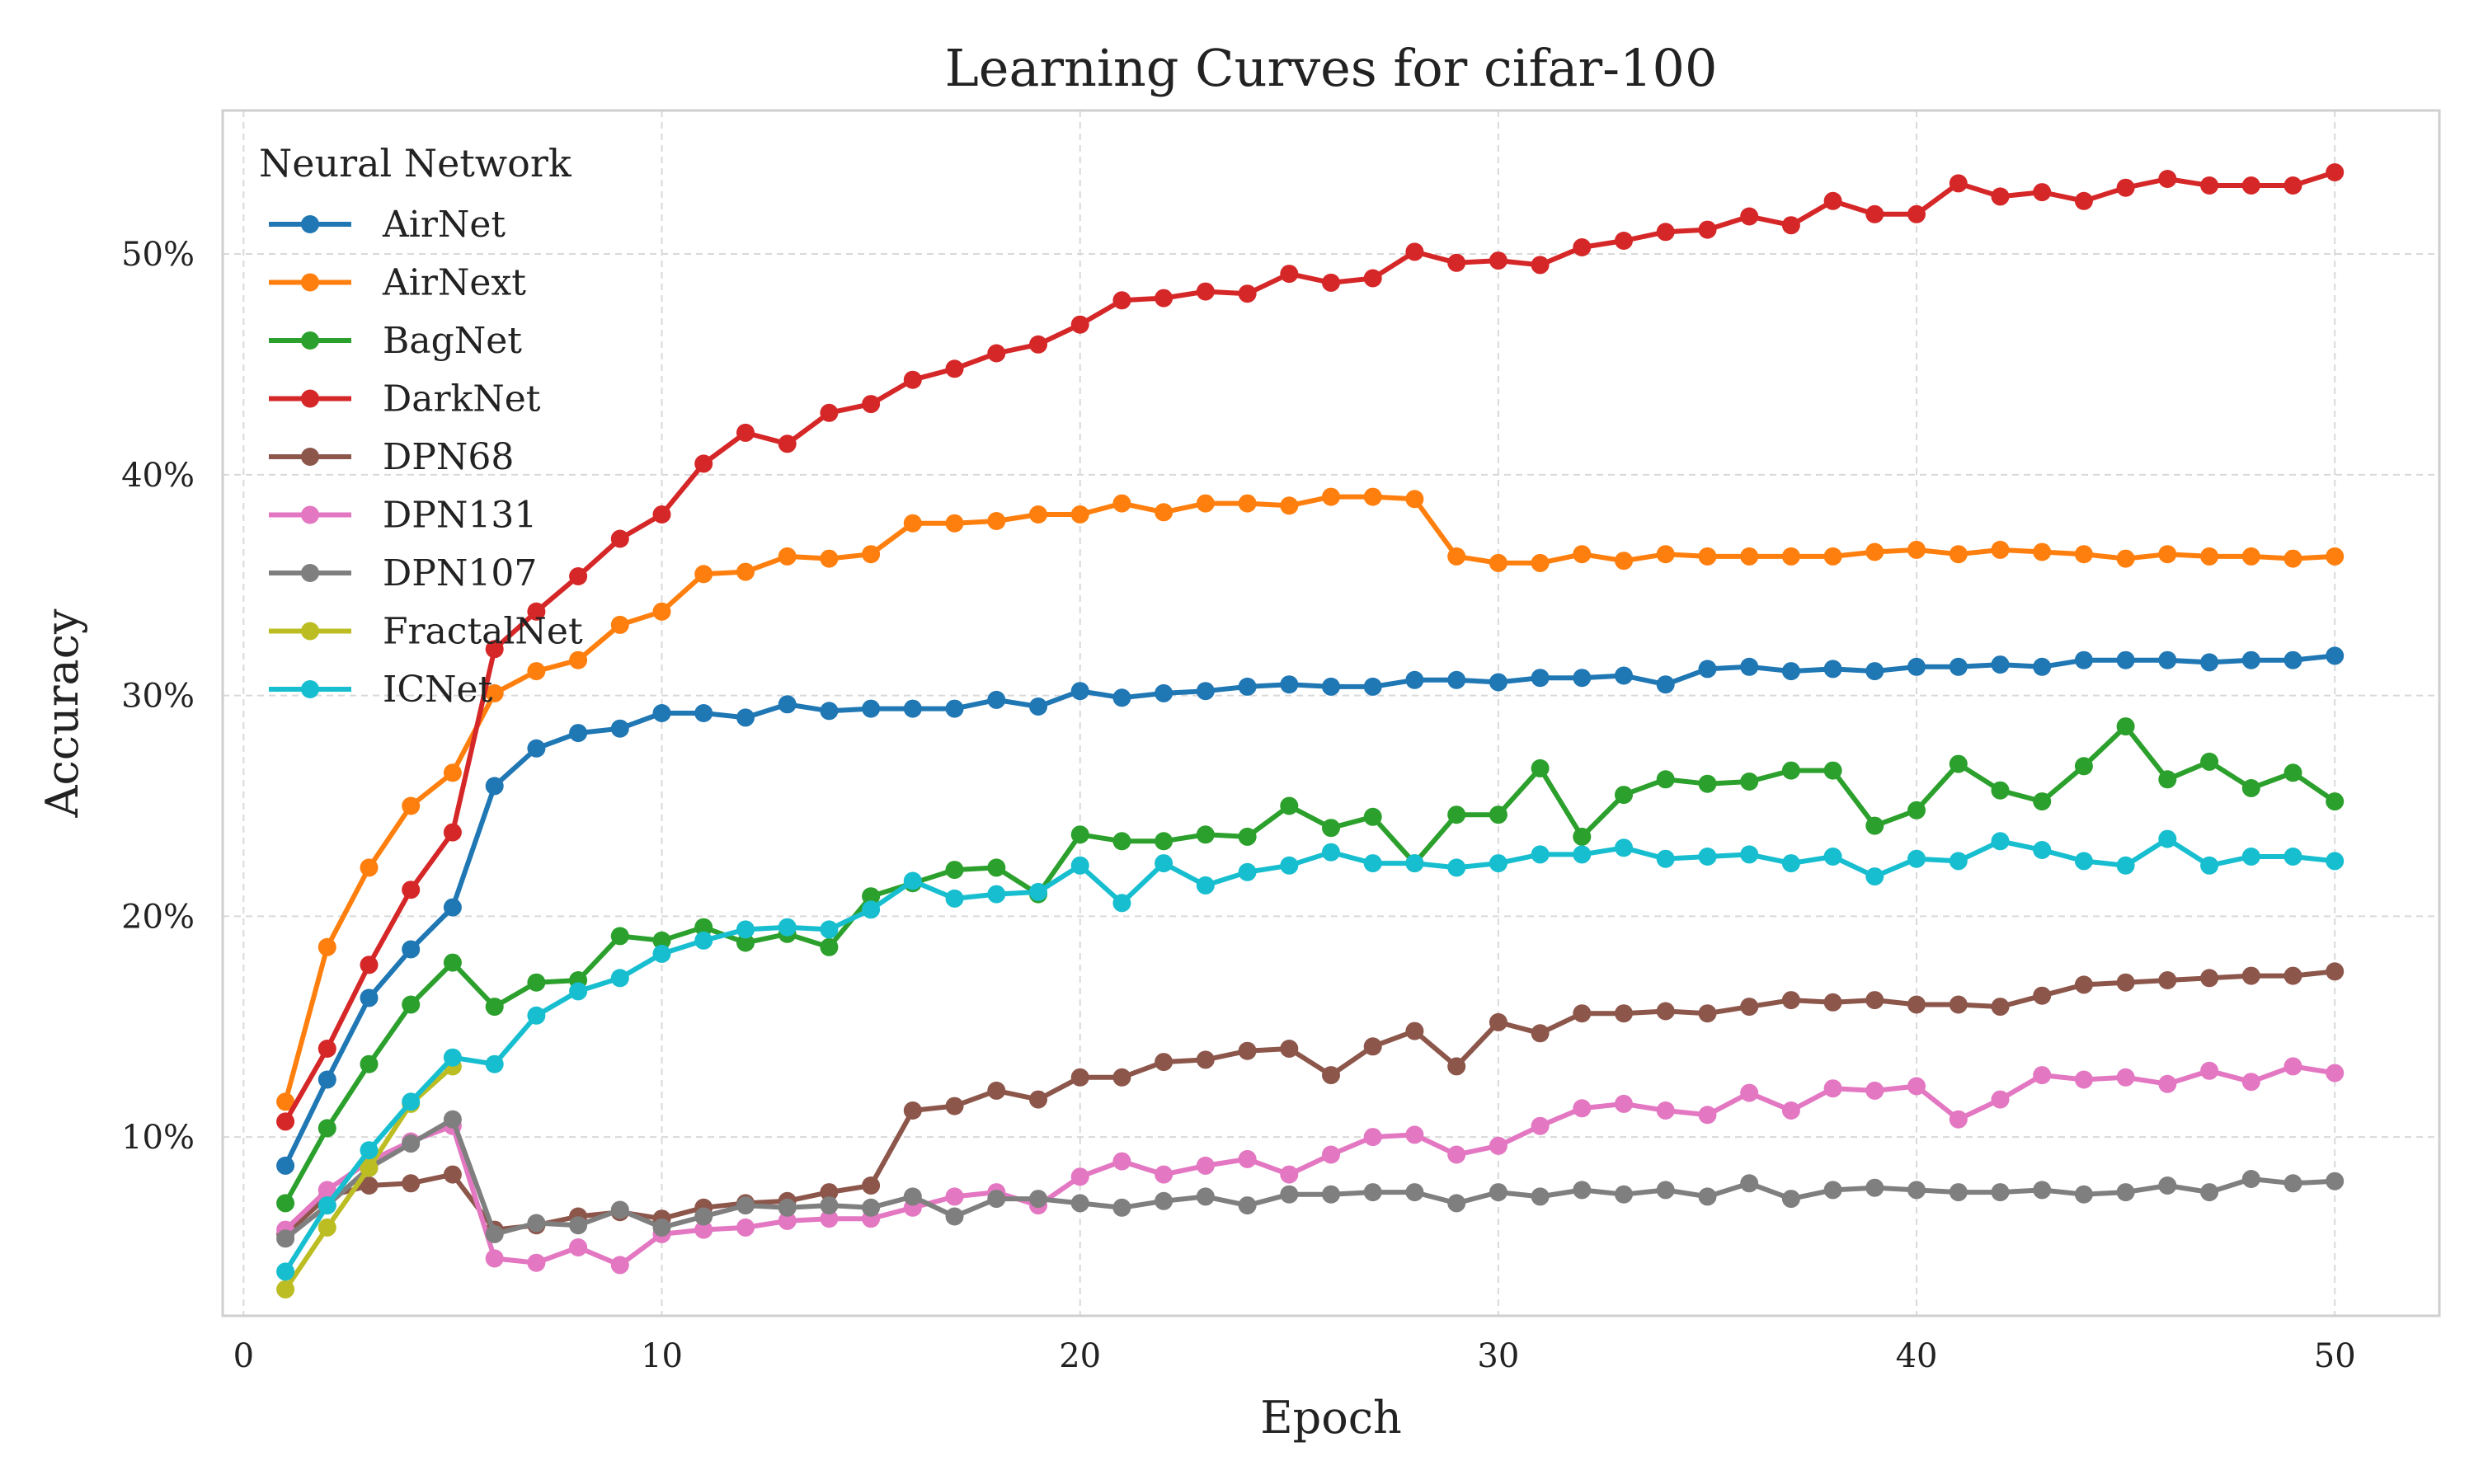 The image size is (2474, 1484). I want to click on legend-item-bagnet: BagNet, so click(395, 341).